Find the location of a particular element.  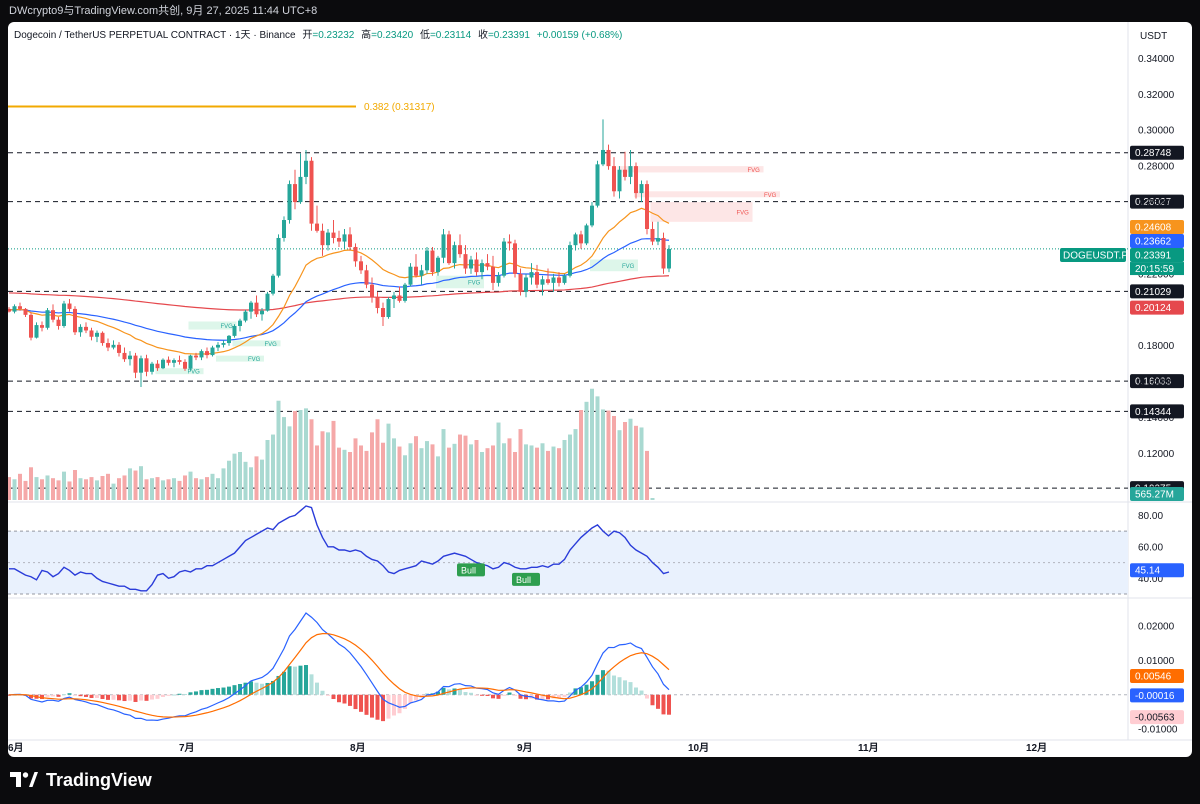

price-tag-label: 0.23391 is located at coordinates (1153, 256).